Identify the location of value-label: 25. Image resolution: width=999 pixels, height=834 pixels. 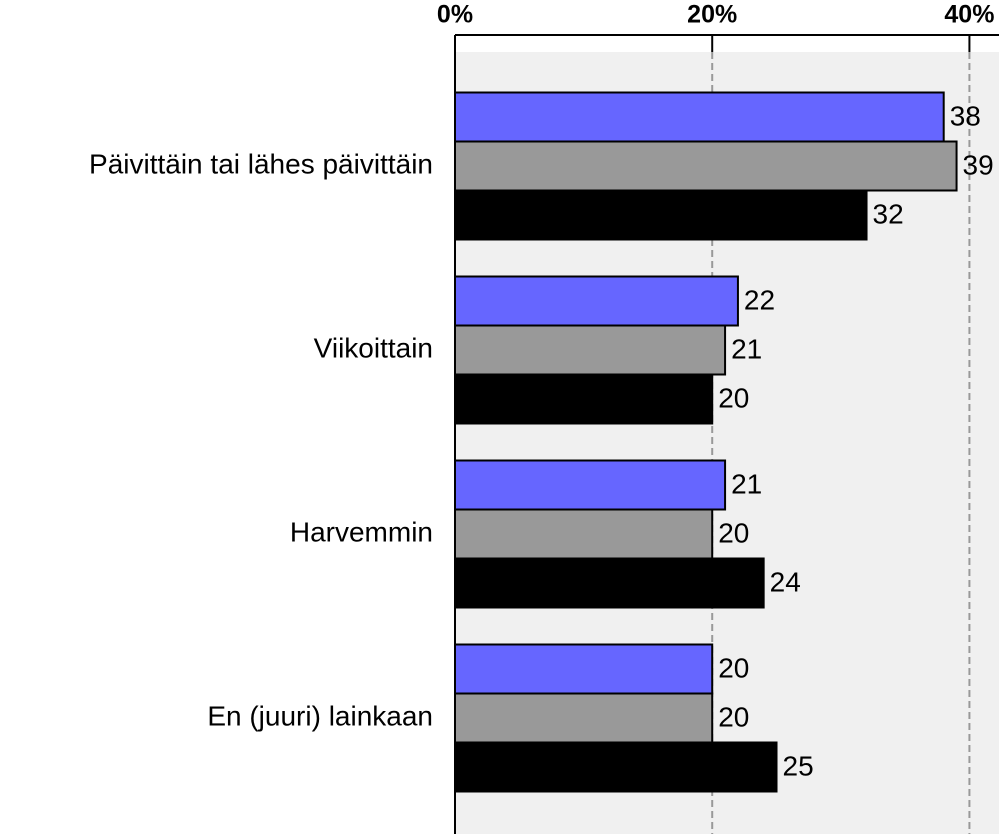
(798, 765).